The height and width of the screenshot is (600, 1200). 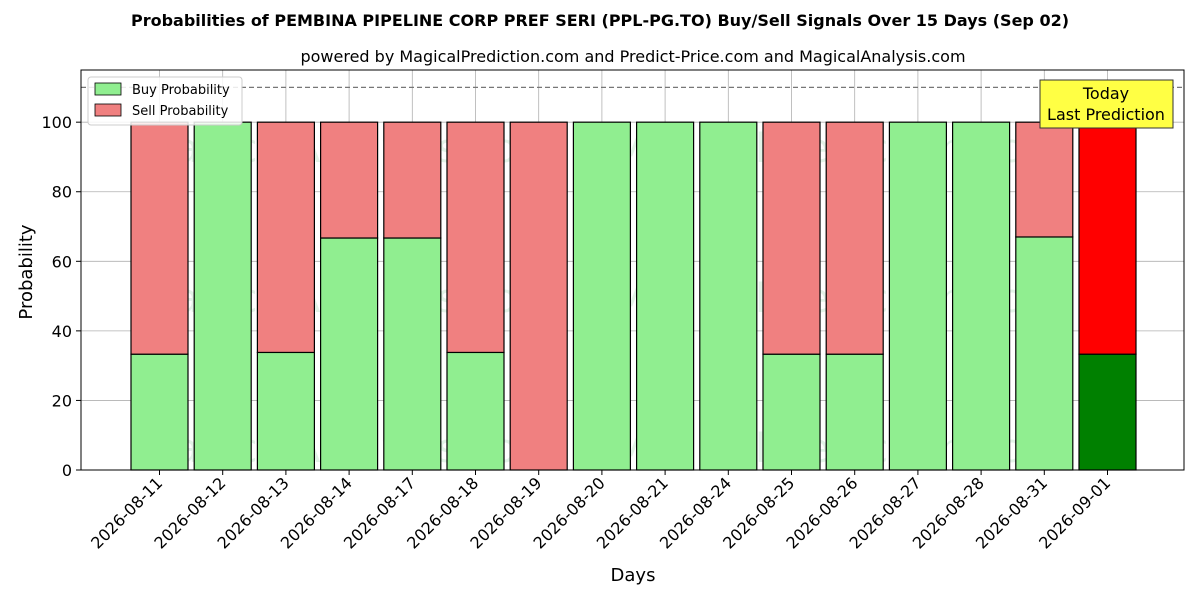 I want to click on legend-label-sell: Sell Probability, so click(x=180, y=111).